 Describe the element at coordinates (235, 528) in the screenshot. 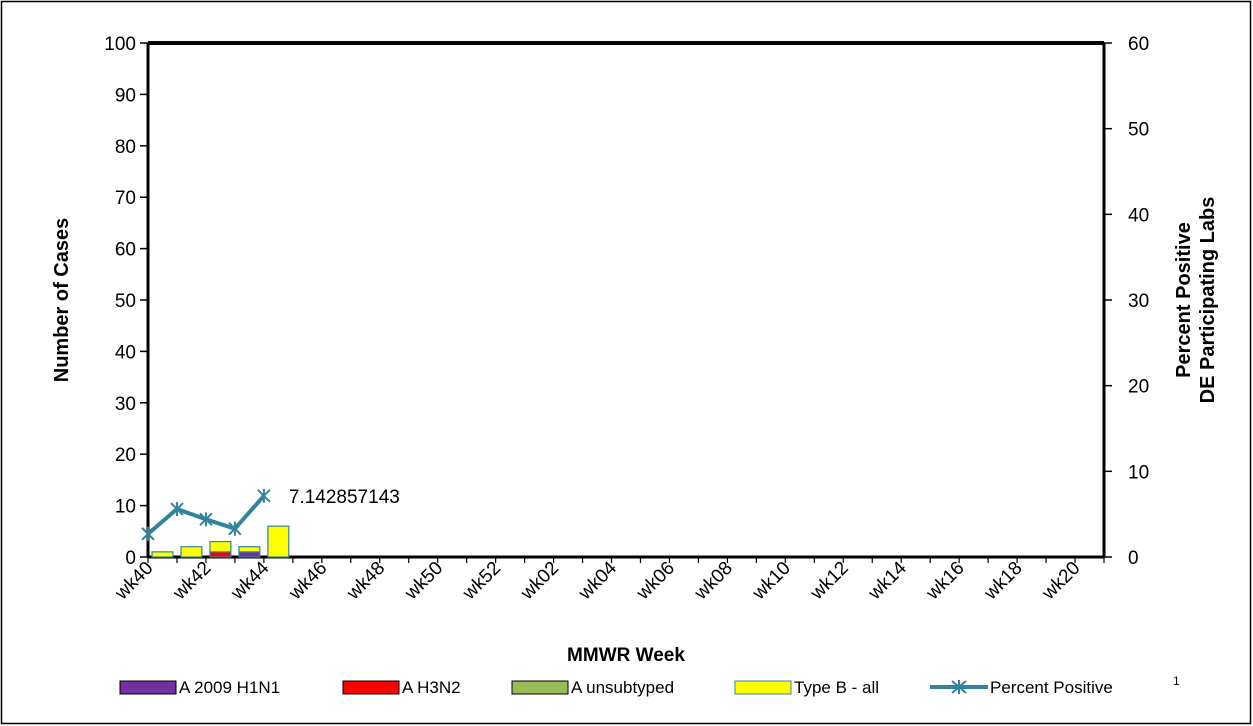

I see `point-percent-positive-wk43` at that location.